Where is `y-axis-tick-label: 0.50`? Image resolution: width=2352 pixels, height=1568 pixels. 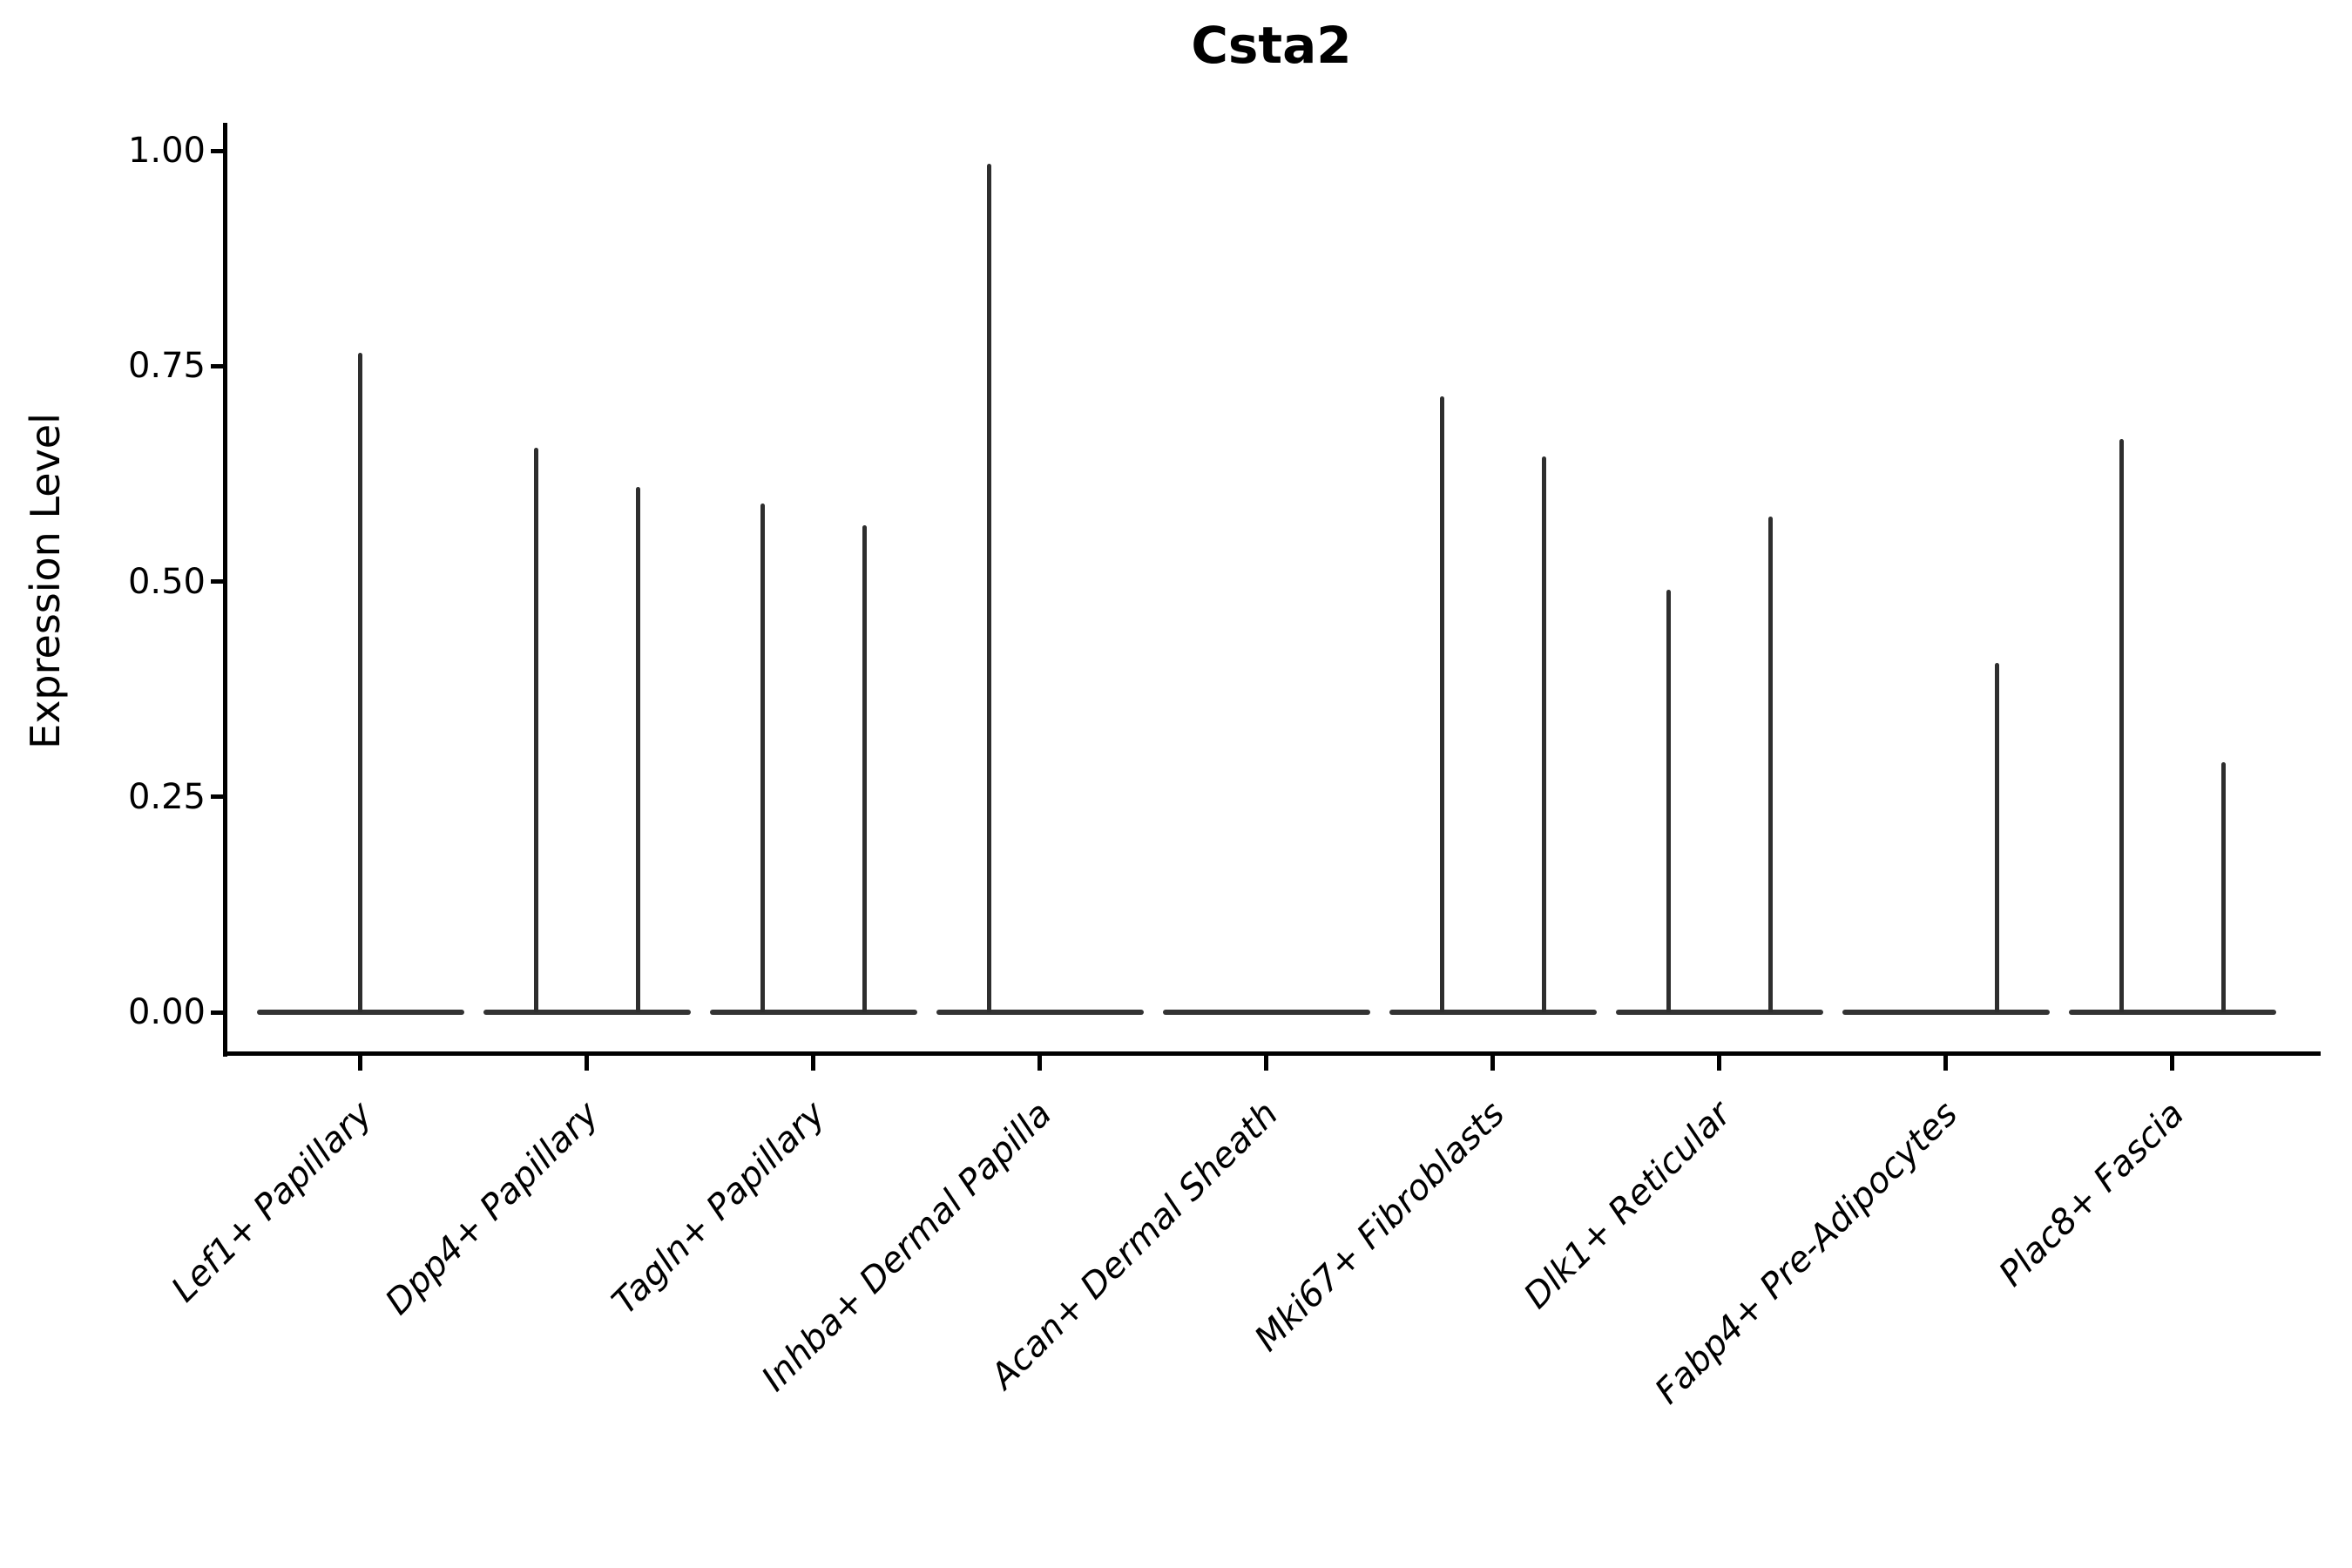
y-axis-tick-label: 0.50 is located at coordinates (166, 581).